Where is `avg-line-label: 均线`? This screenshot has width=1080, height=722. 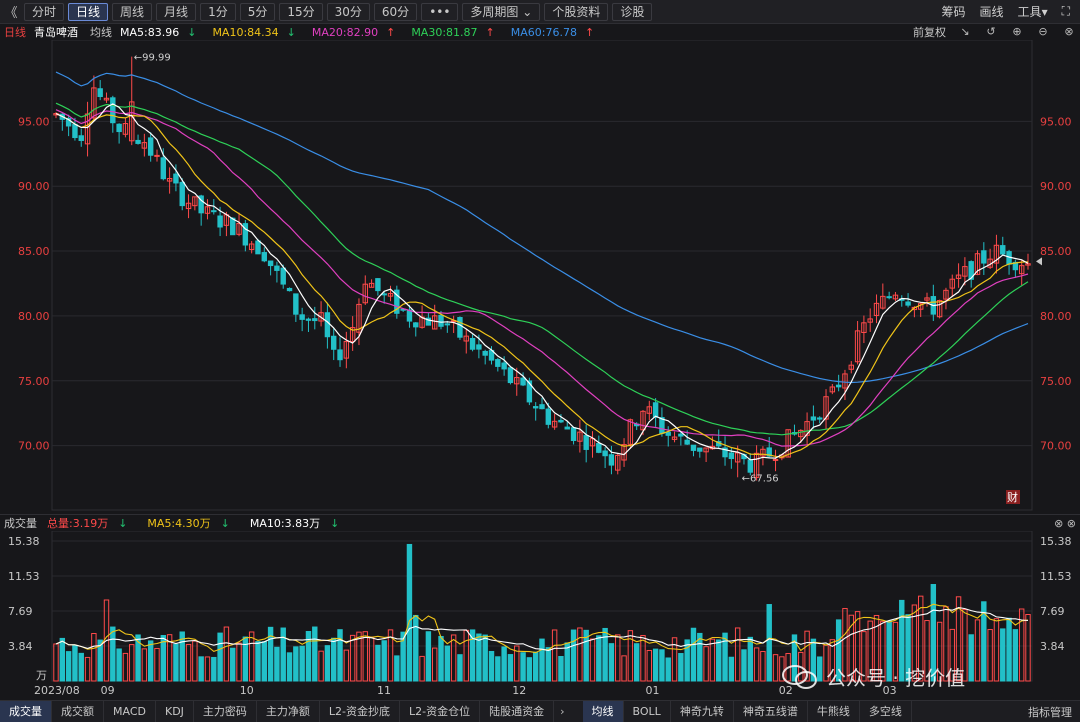
avg-line-label: 均线 is located at coordinates (101, 32).